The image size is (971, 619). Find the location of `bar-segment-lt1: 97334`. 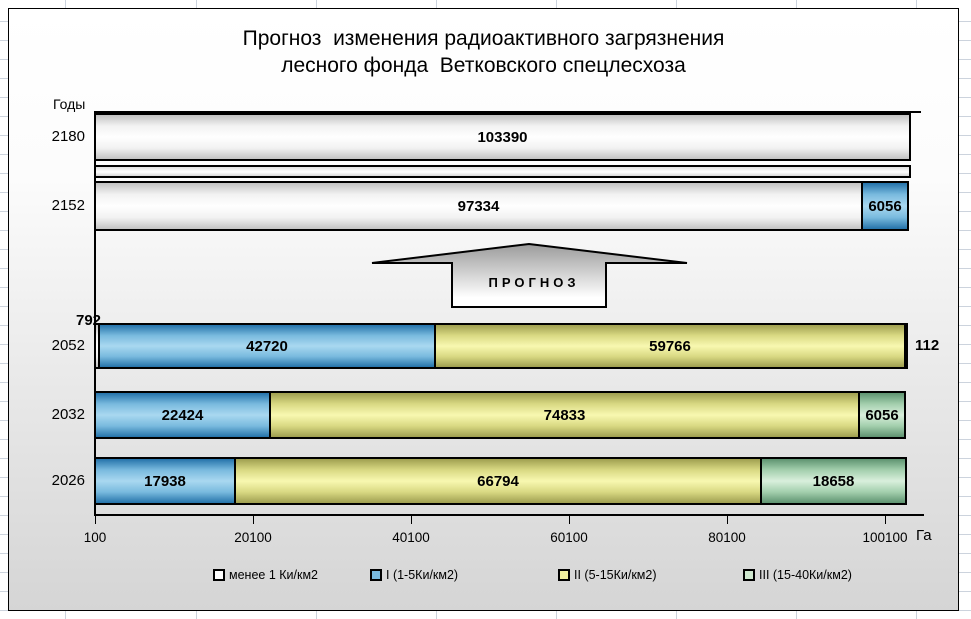

bar-segment-lt1: 97334 is located at coordinates (478, 206).